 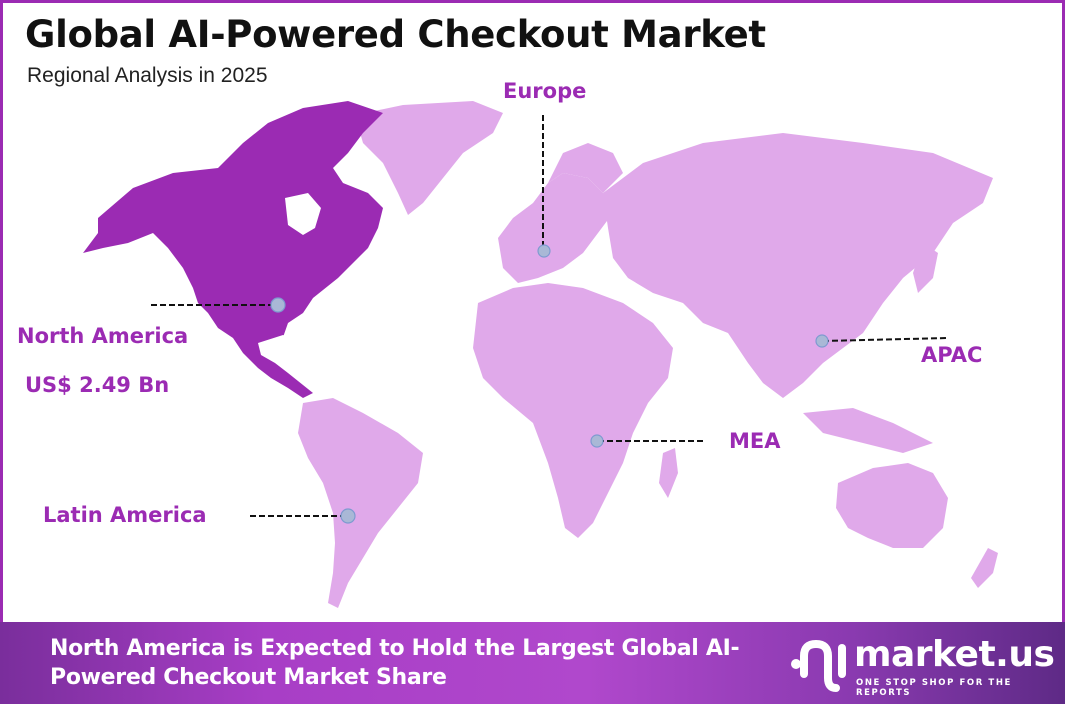 What do you see at coordinates (798, 265) in the screenshot?
I see `asia-region` at bounding box center [798, 265].